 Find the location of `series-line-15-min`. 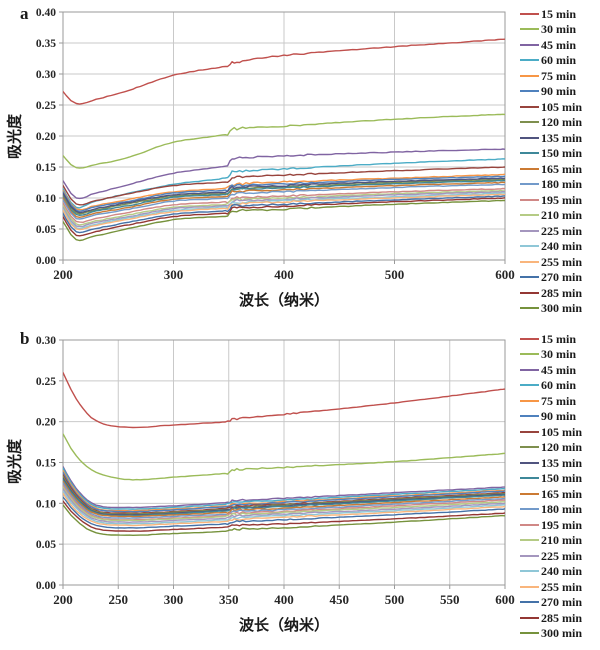

series-line-15-min is located at coordinates (284, 71).